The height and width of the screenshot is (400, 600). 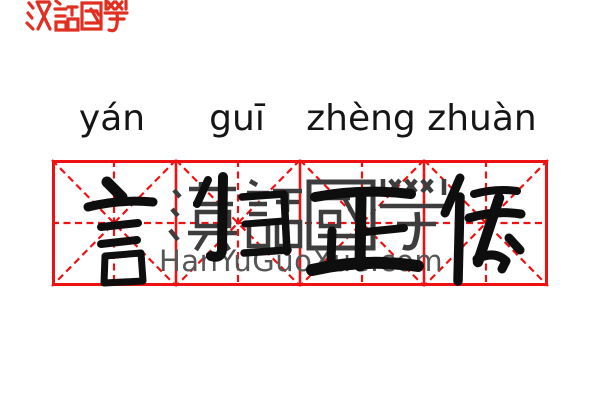 I want to click on pinyin-syllable-gui: guī, so click(x=237, y=118).